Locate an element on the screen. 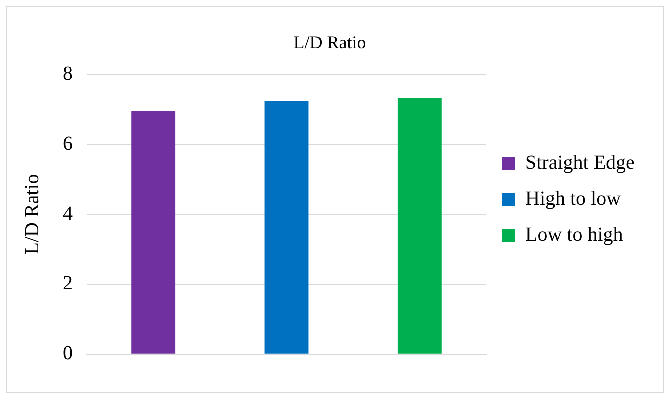 The width and height of the screenshot is (672, 401). legend-label: High to low is located at coordinates (574, 199).